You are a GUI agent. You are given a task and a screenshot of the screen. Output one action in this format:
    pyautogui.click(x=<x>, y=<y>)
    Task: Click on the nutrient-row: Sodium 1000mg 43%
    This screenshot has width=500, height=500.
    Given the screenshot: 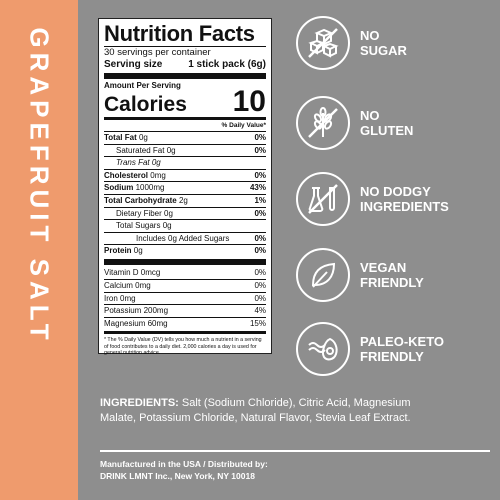 What is the action you would take?
    pyautogui.click(x=185, y=187)
    